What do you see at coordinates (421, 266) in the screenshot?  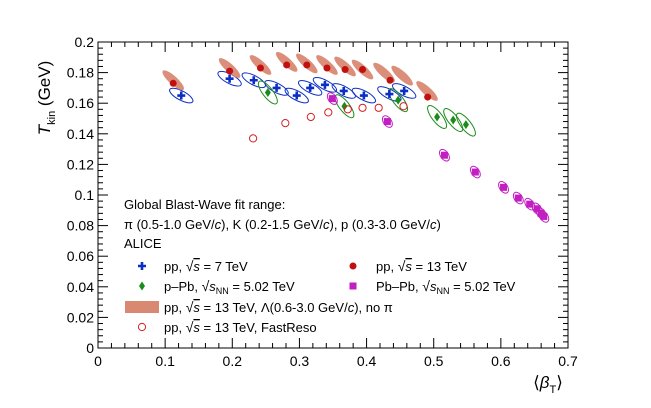 I see `legend-label-pp-13tev: pp, √s = 13 TeV` at bounding box center [421, 266].